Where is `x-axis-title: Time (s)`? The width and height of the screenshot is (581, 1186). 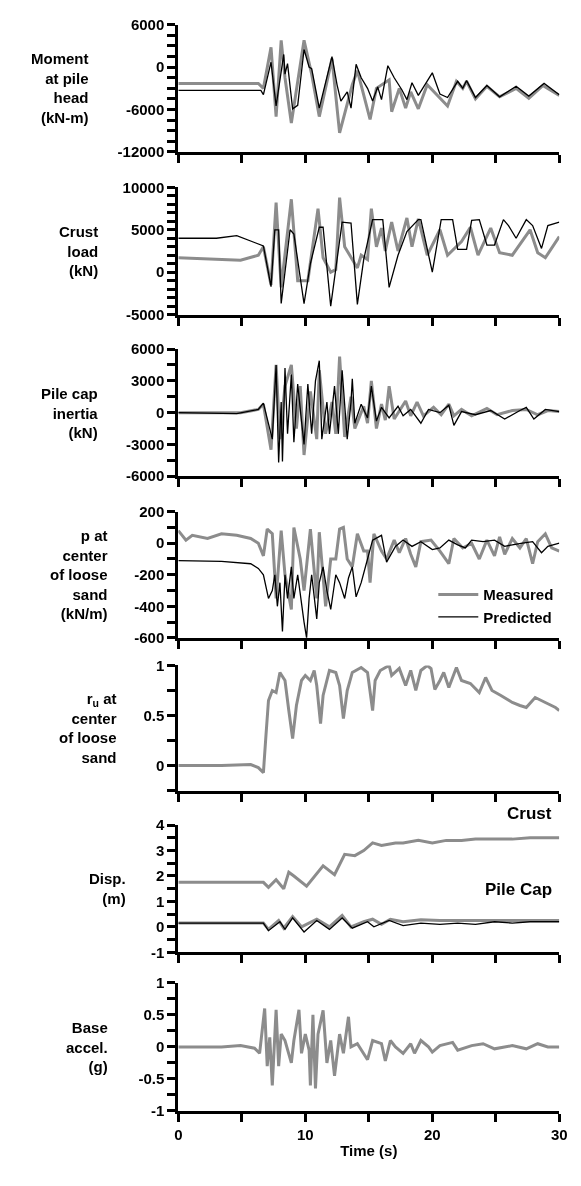 x-axis-title: Time (s) is located at coordinates (369, 1150).